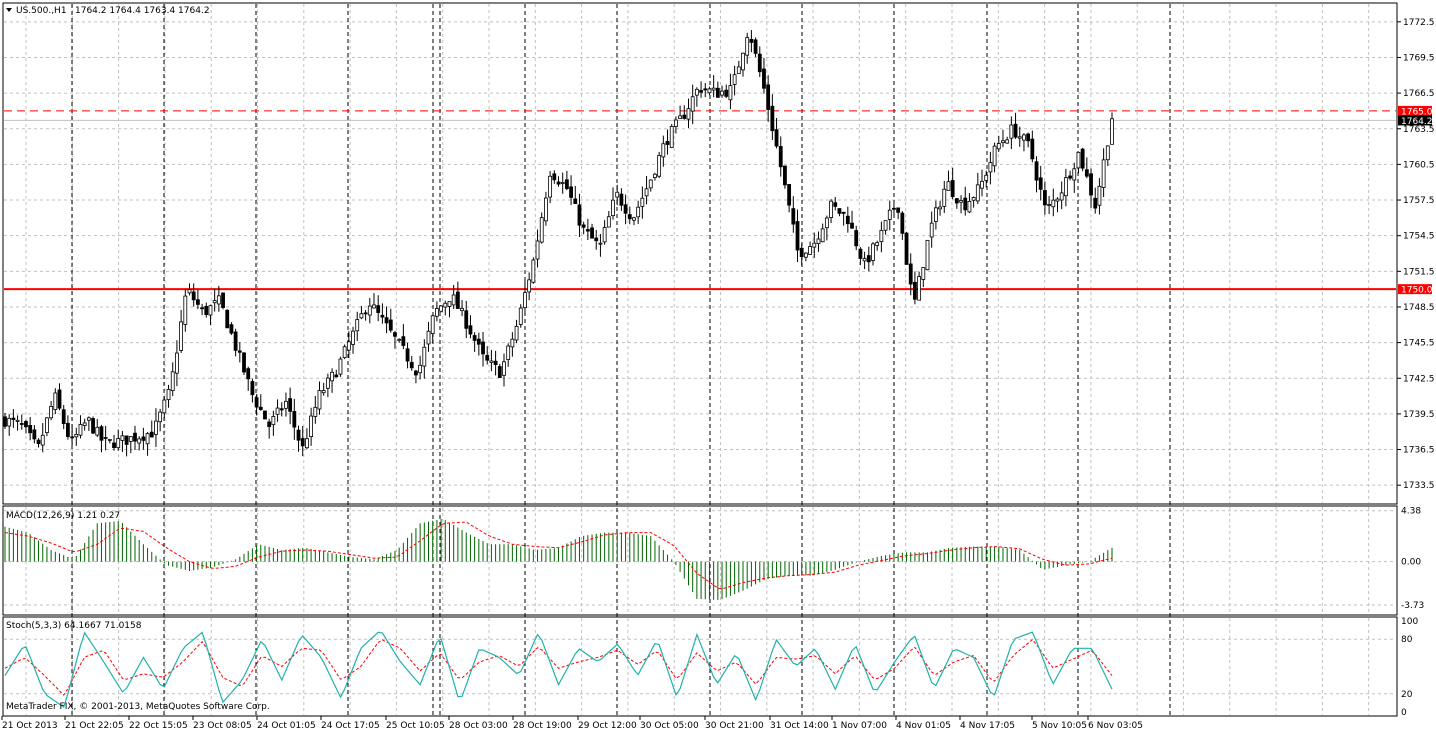 The width and height of the screenshot is (1436, 737). I want to click on price-axis-label: 1763.5, so click(1419, 130).